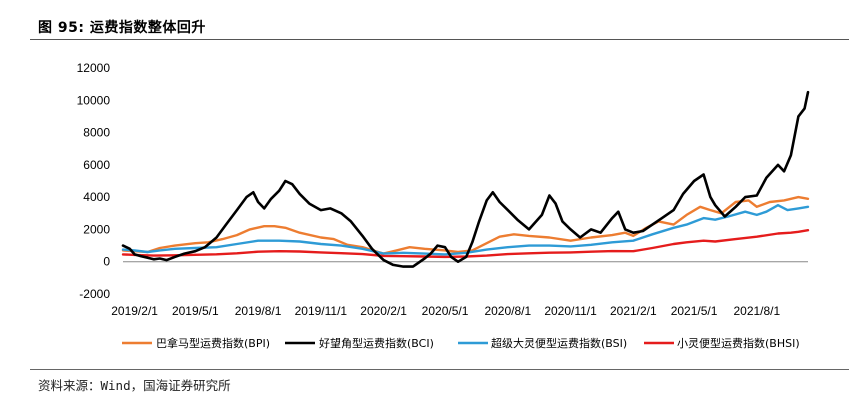 The width and height of the screenshot is (855, 402). I want to click on x-tick-label: 2020/5/1, so click(445, 311).